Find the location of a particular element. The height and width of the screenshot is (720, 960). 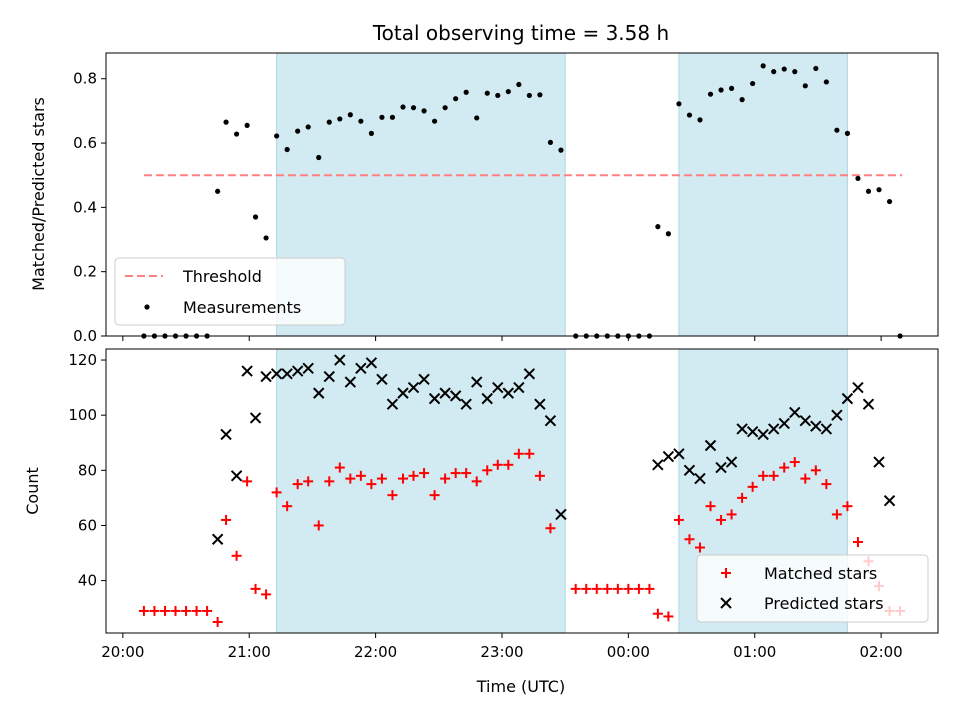

top-y-tick-label: 0.2 is located at coordinates (85, 272).